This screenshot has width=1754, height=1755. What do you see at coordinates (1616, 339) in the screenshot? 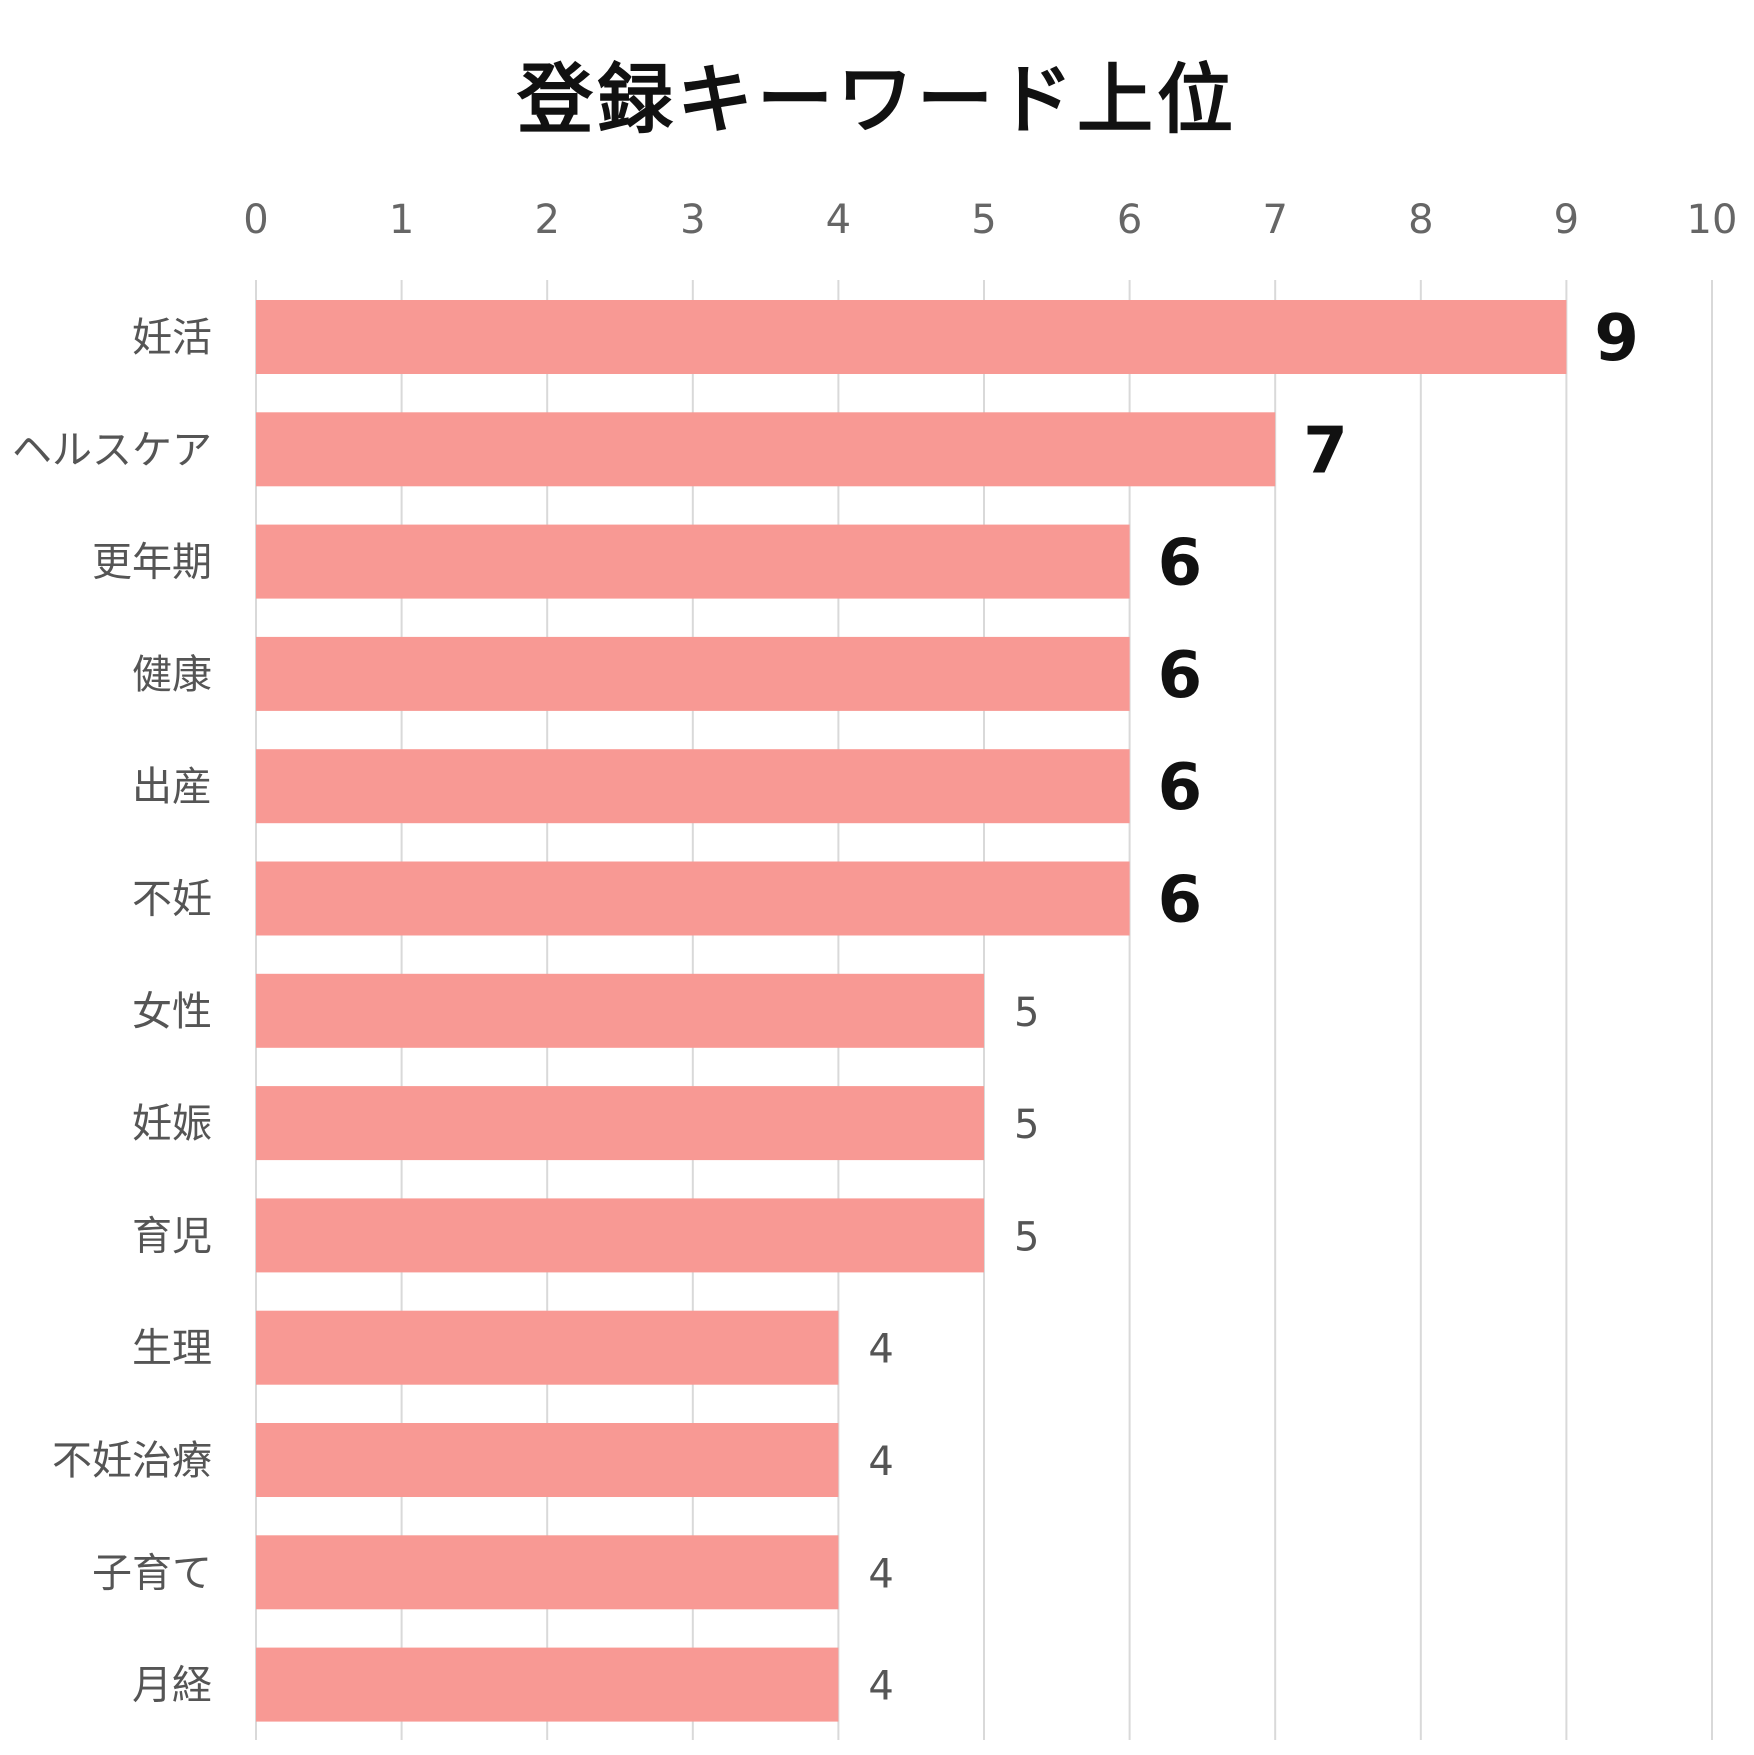
I see `value-label: 9` at bounding box center [1616, 339].